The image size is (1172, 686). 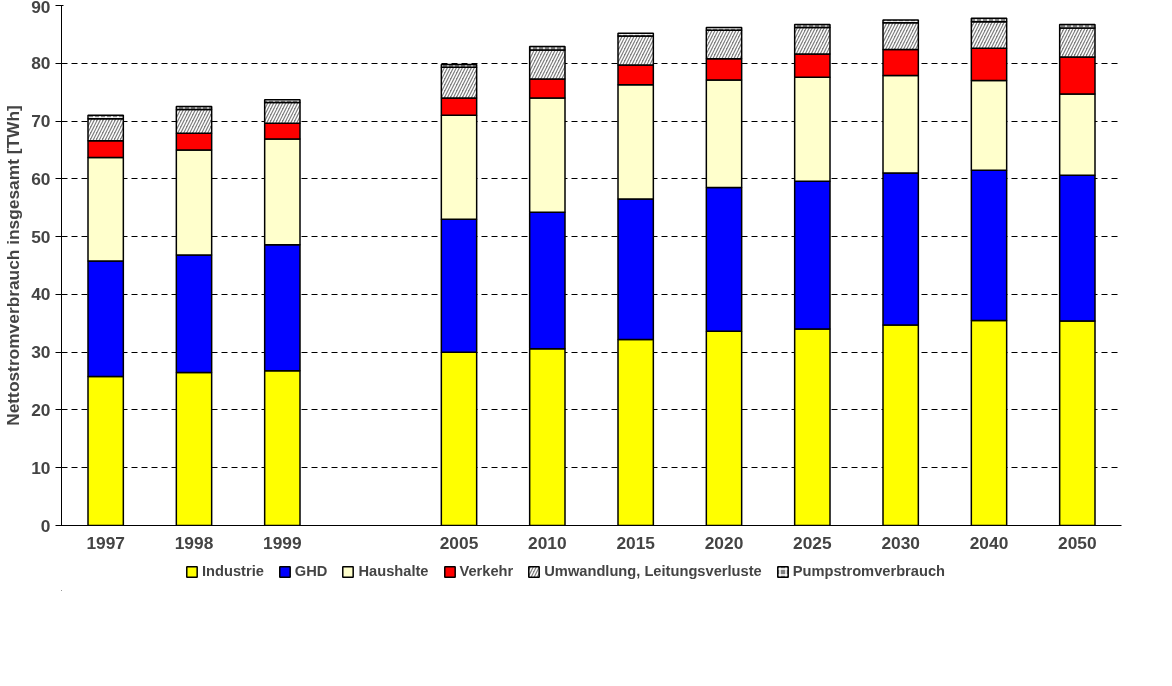 I want to click on x-tick-label: 2040, so click(x=989, y=542).